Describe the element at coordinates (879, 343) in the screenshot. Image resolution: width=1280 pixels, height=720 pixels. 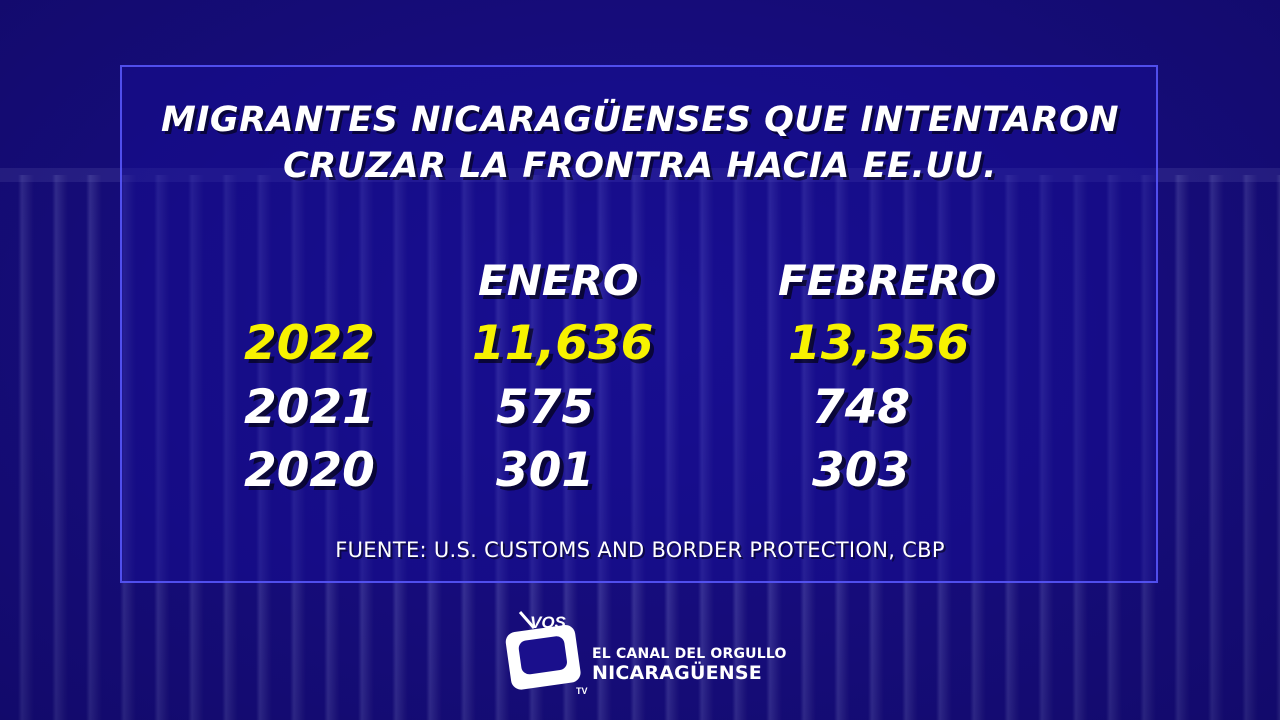
I see `value-2022-febrero: 13,356` at that location.